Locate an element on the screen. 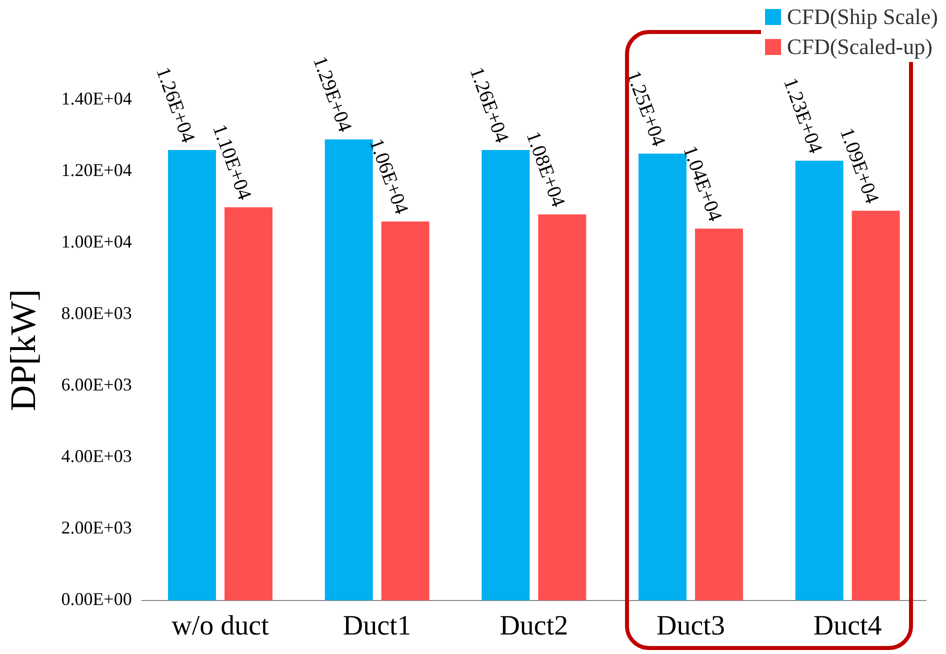 The image size is (946, 654). legend-label: CFD(Scaled-up) is located at coordinates (859, 47).